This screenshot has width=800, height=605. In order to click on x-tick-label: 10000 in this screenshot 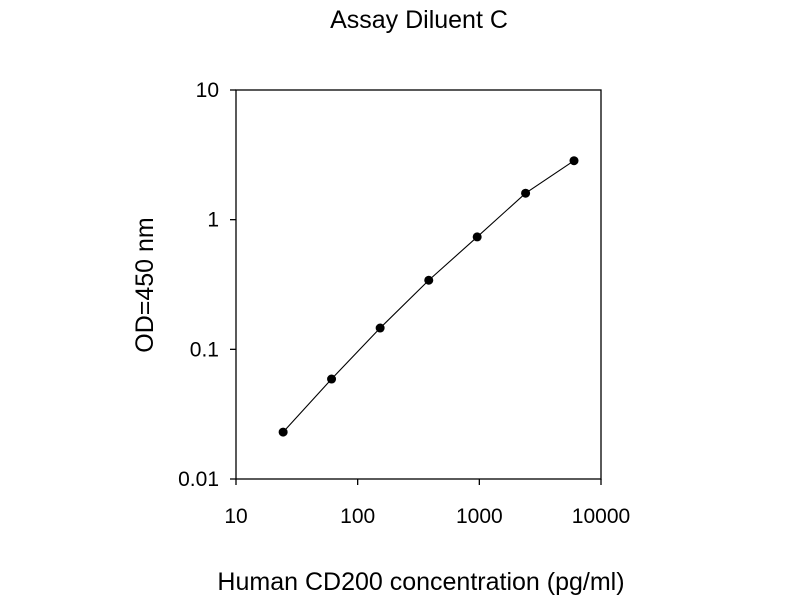, I will do `click(601, 516)`.